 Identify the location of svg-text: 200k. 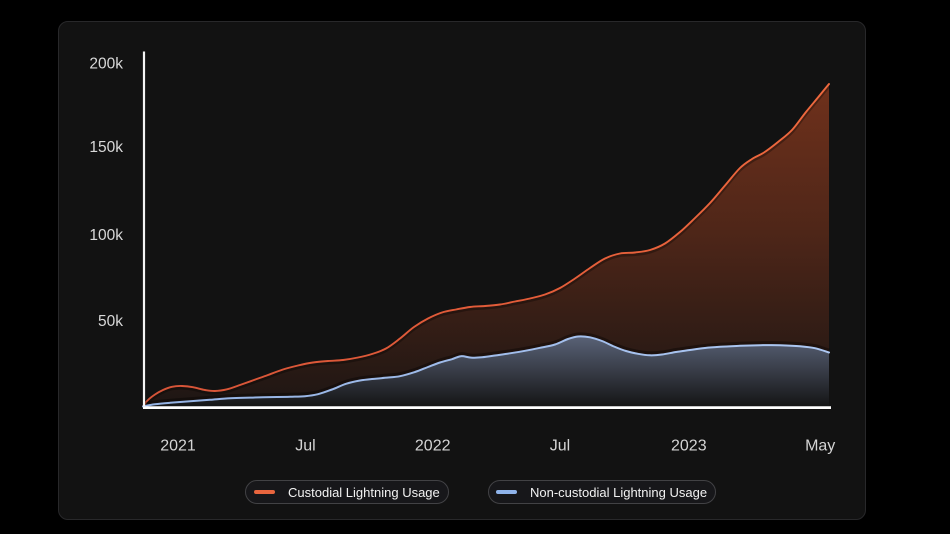
(106, 64).